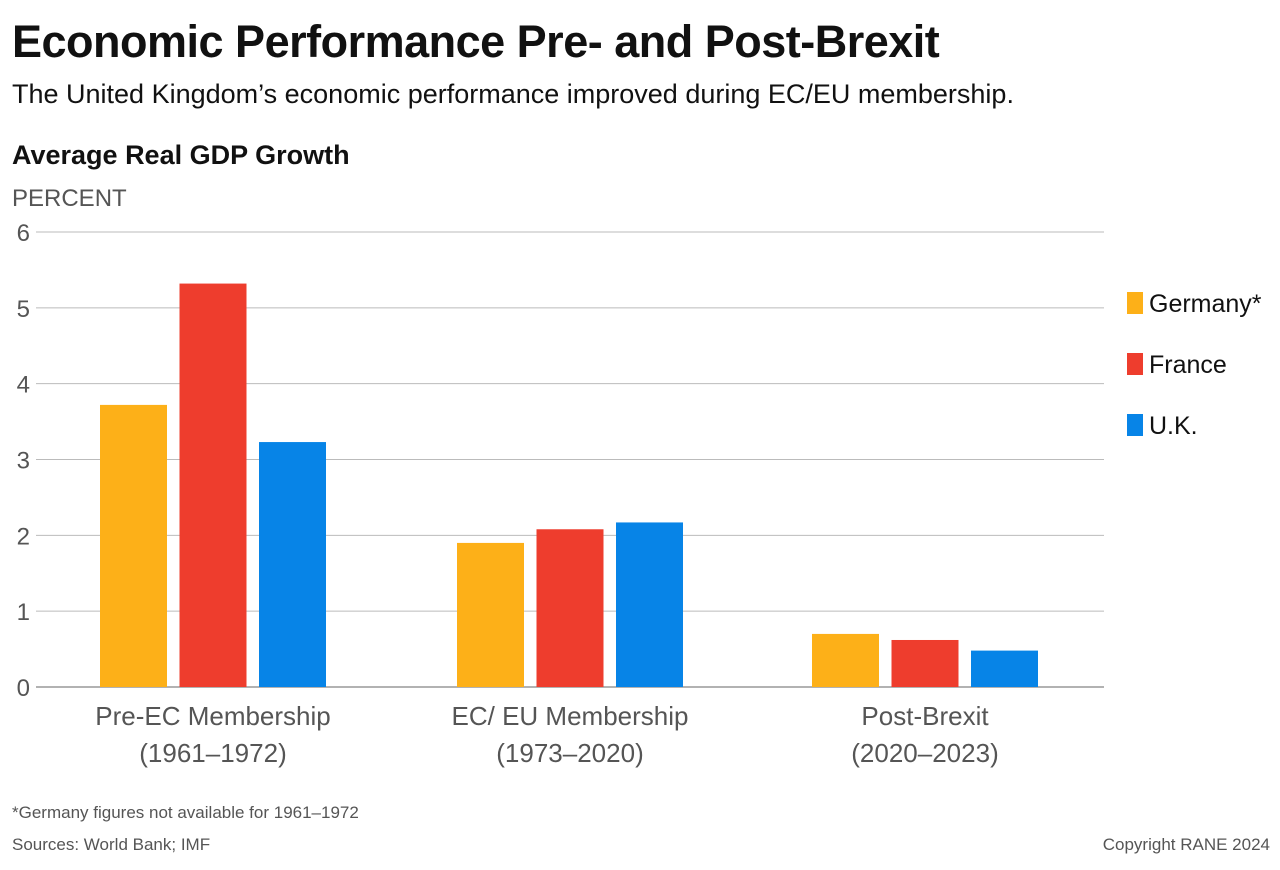 This screenshot has width=1280, height=870. What do you see at coordinates (23, 536) in the screenshot?
I see `y-tick-label: 2` at bounding box center [23, 536].